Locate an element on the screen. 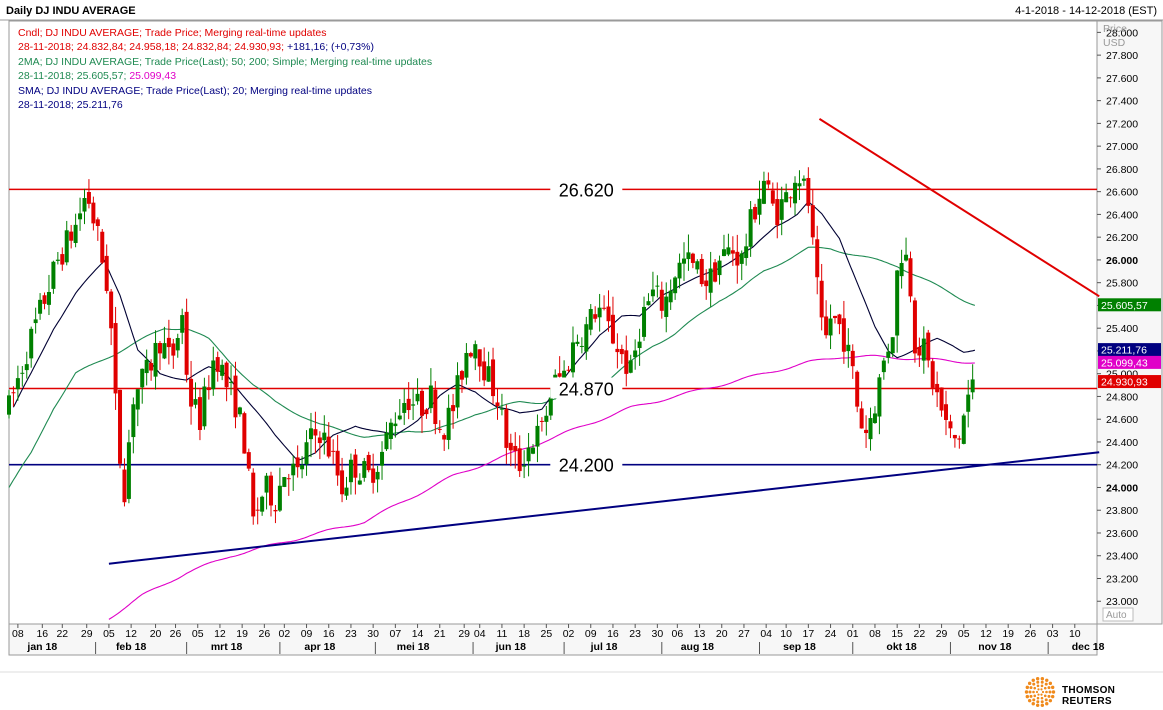  x-tick-label: 17 is located at coordinates (809, 634).